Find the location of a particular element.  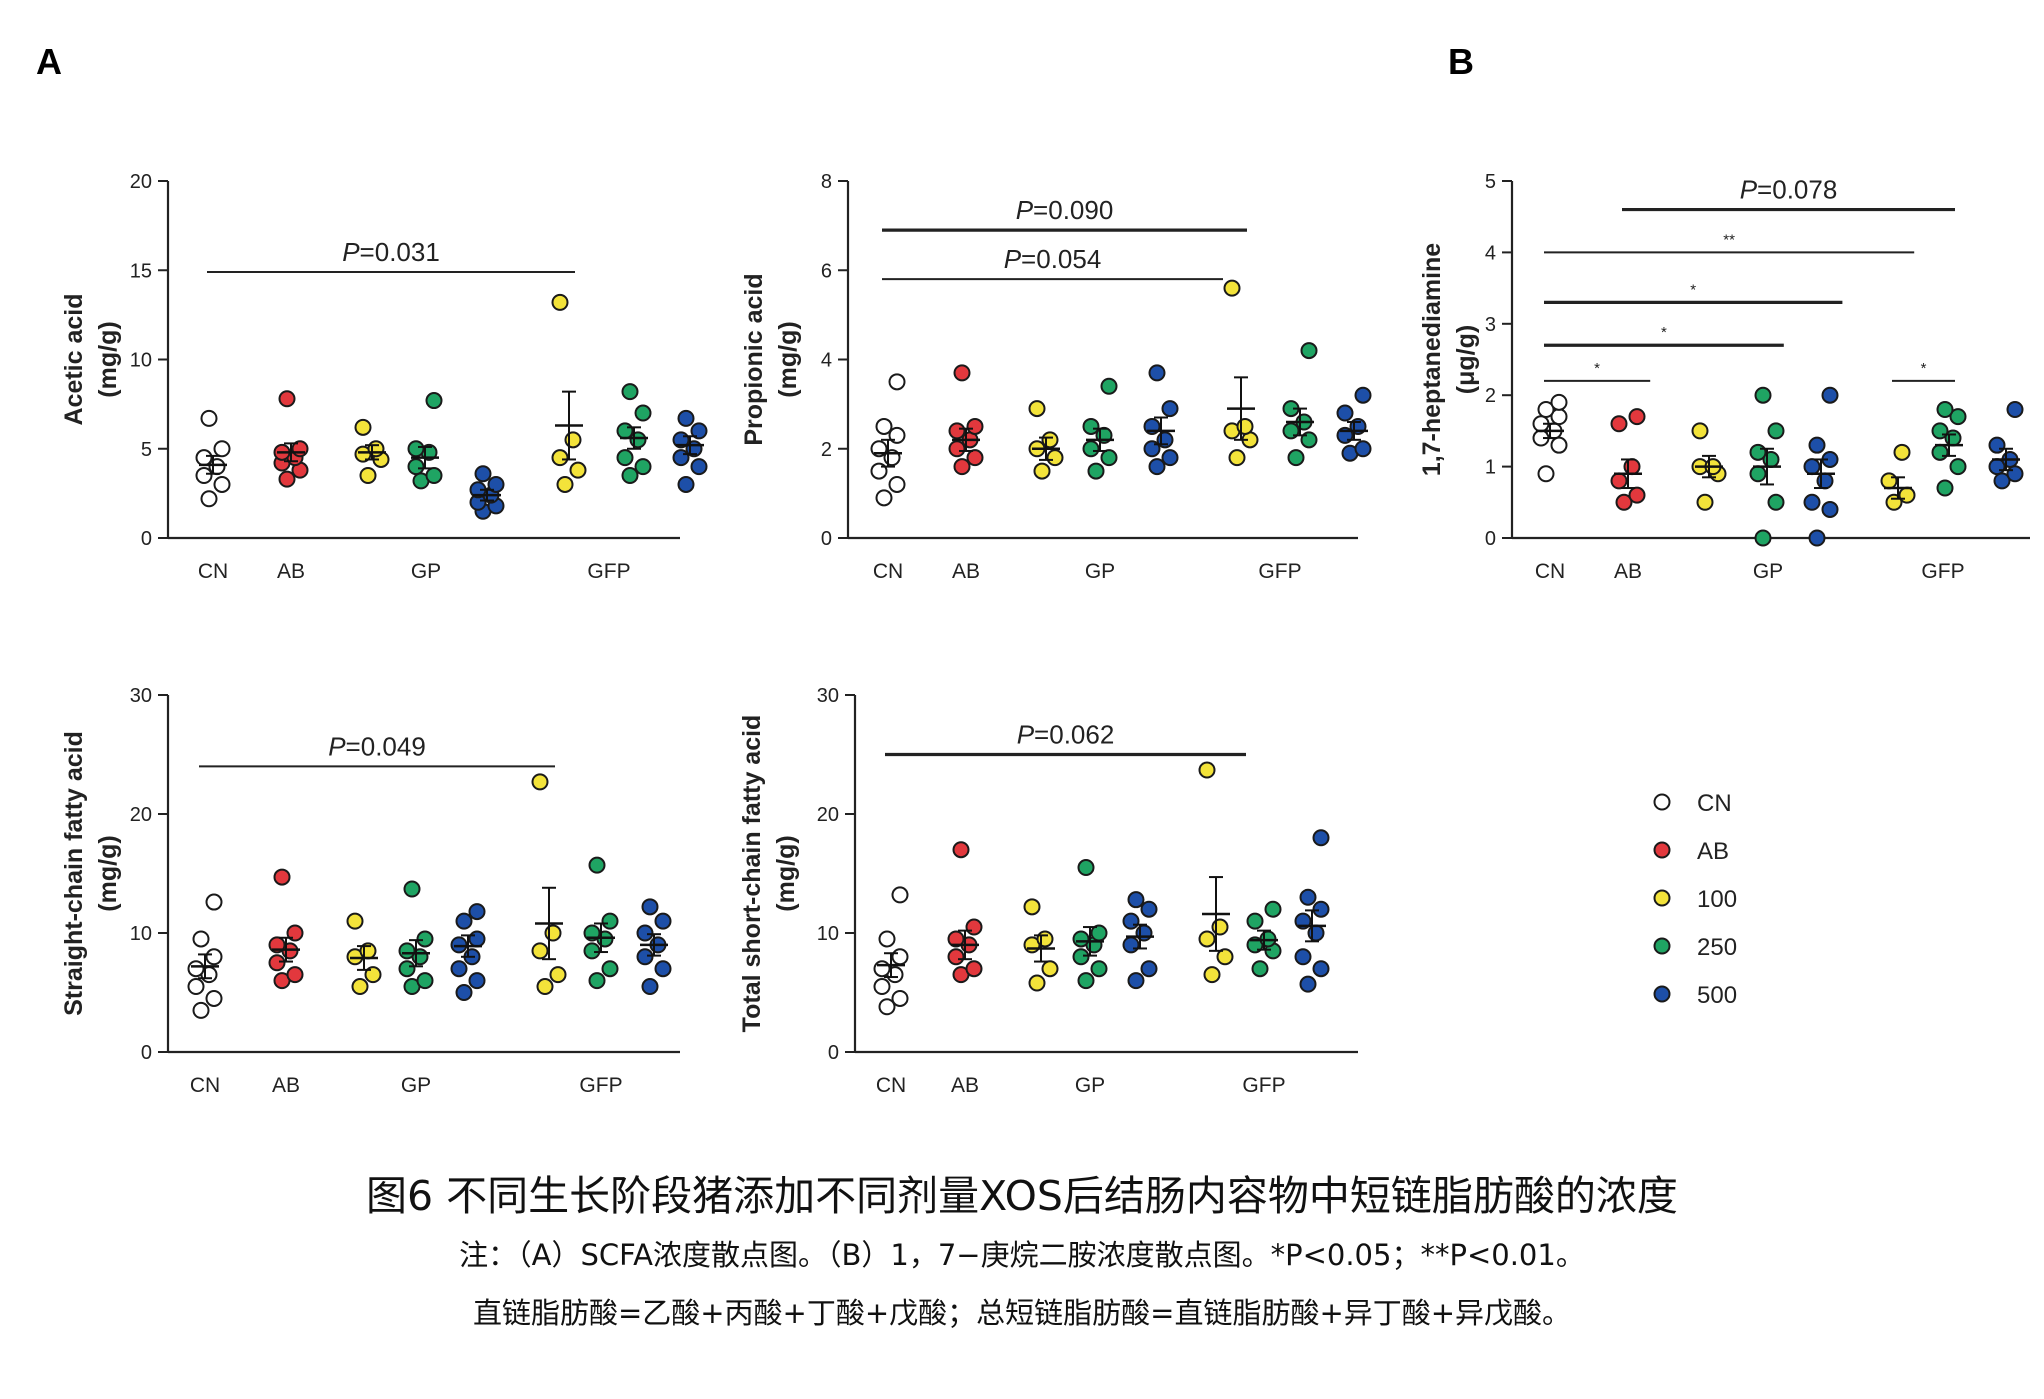

y-axis-label-line: (mg/g) is located at coordinates (108, 873).